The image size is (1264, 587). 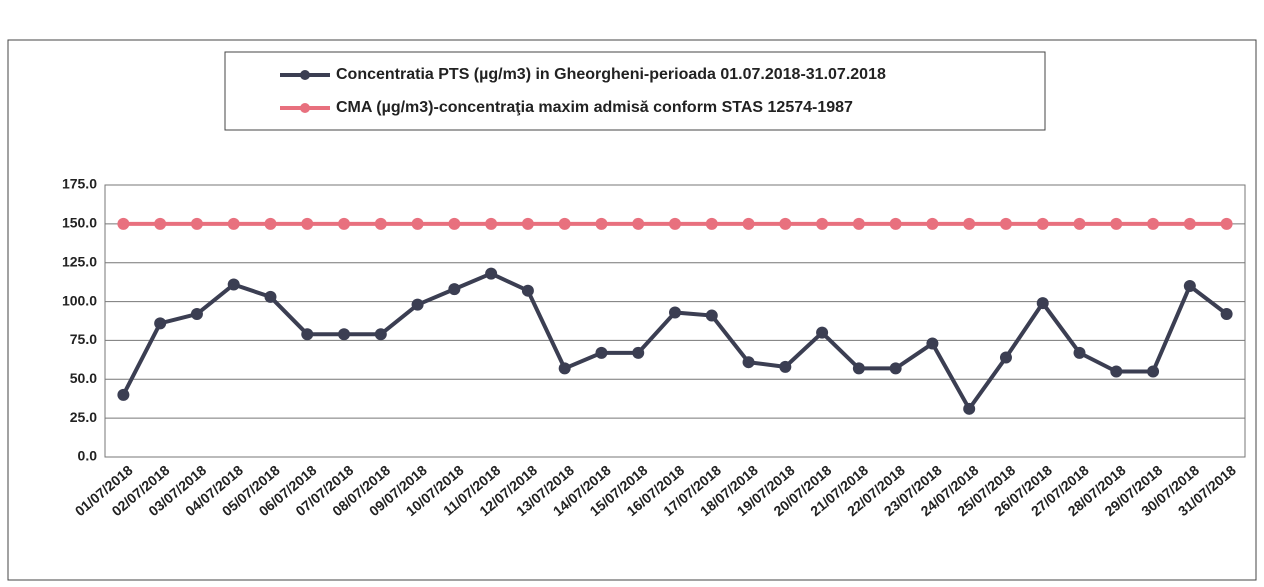 What do you see at coordinates (79, 184) in the screenshot?
I see `y-tick-label: 175.0` at bounding box center [79, 184].